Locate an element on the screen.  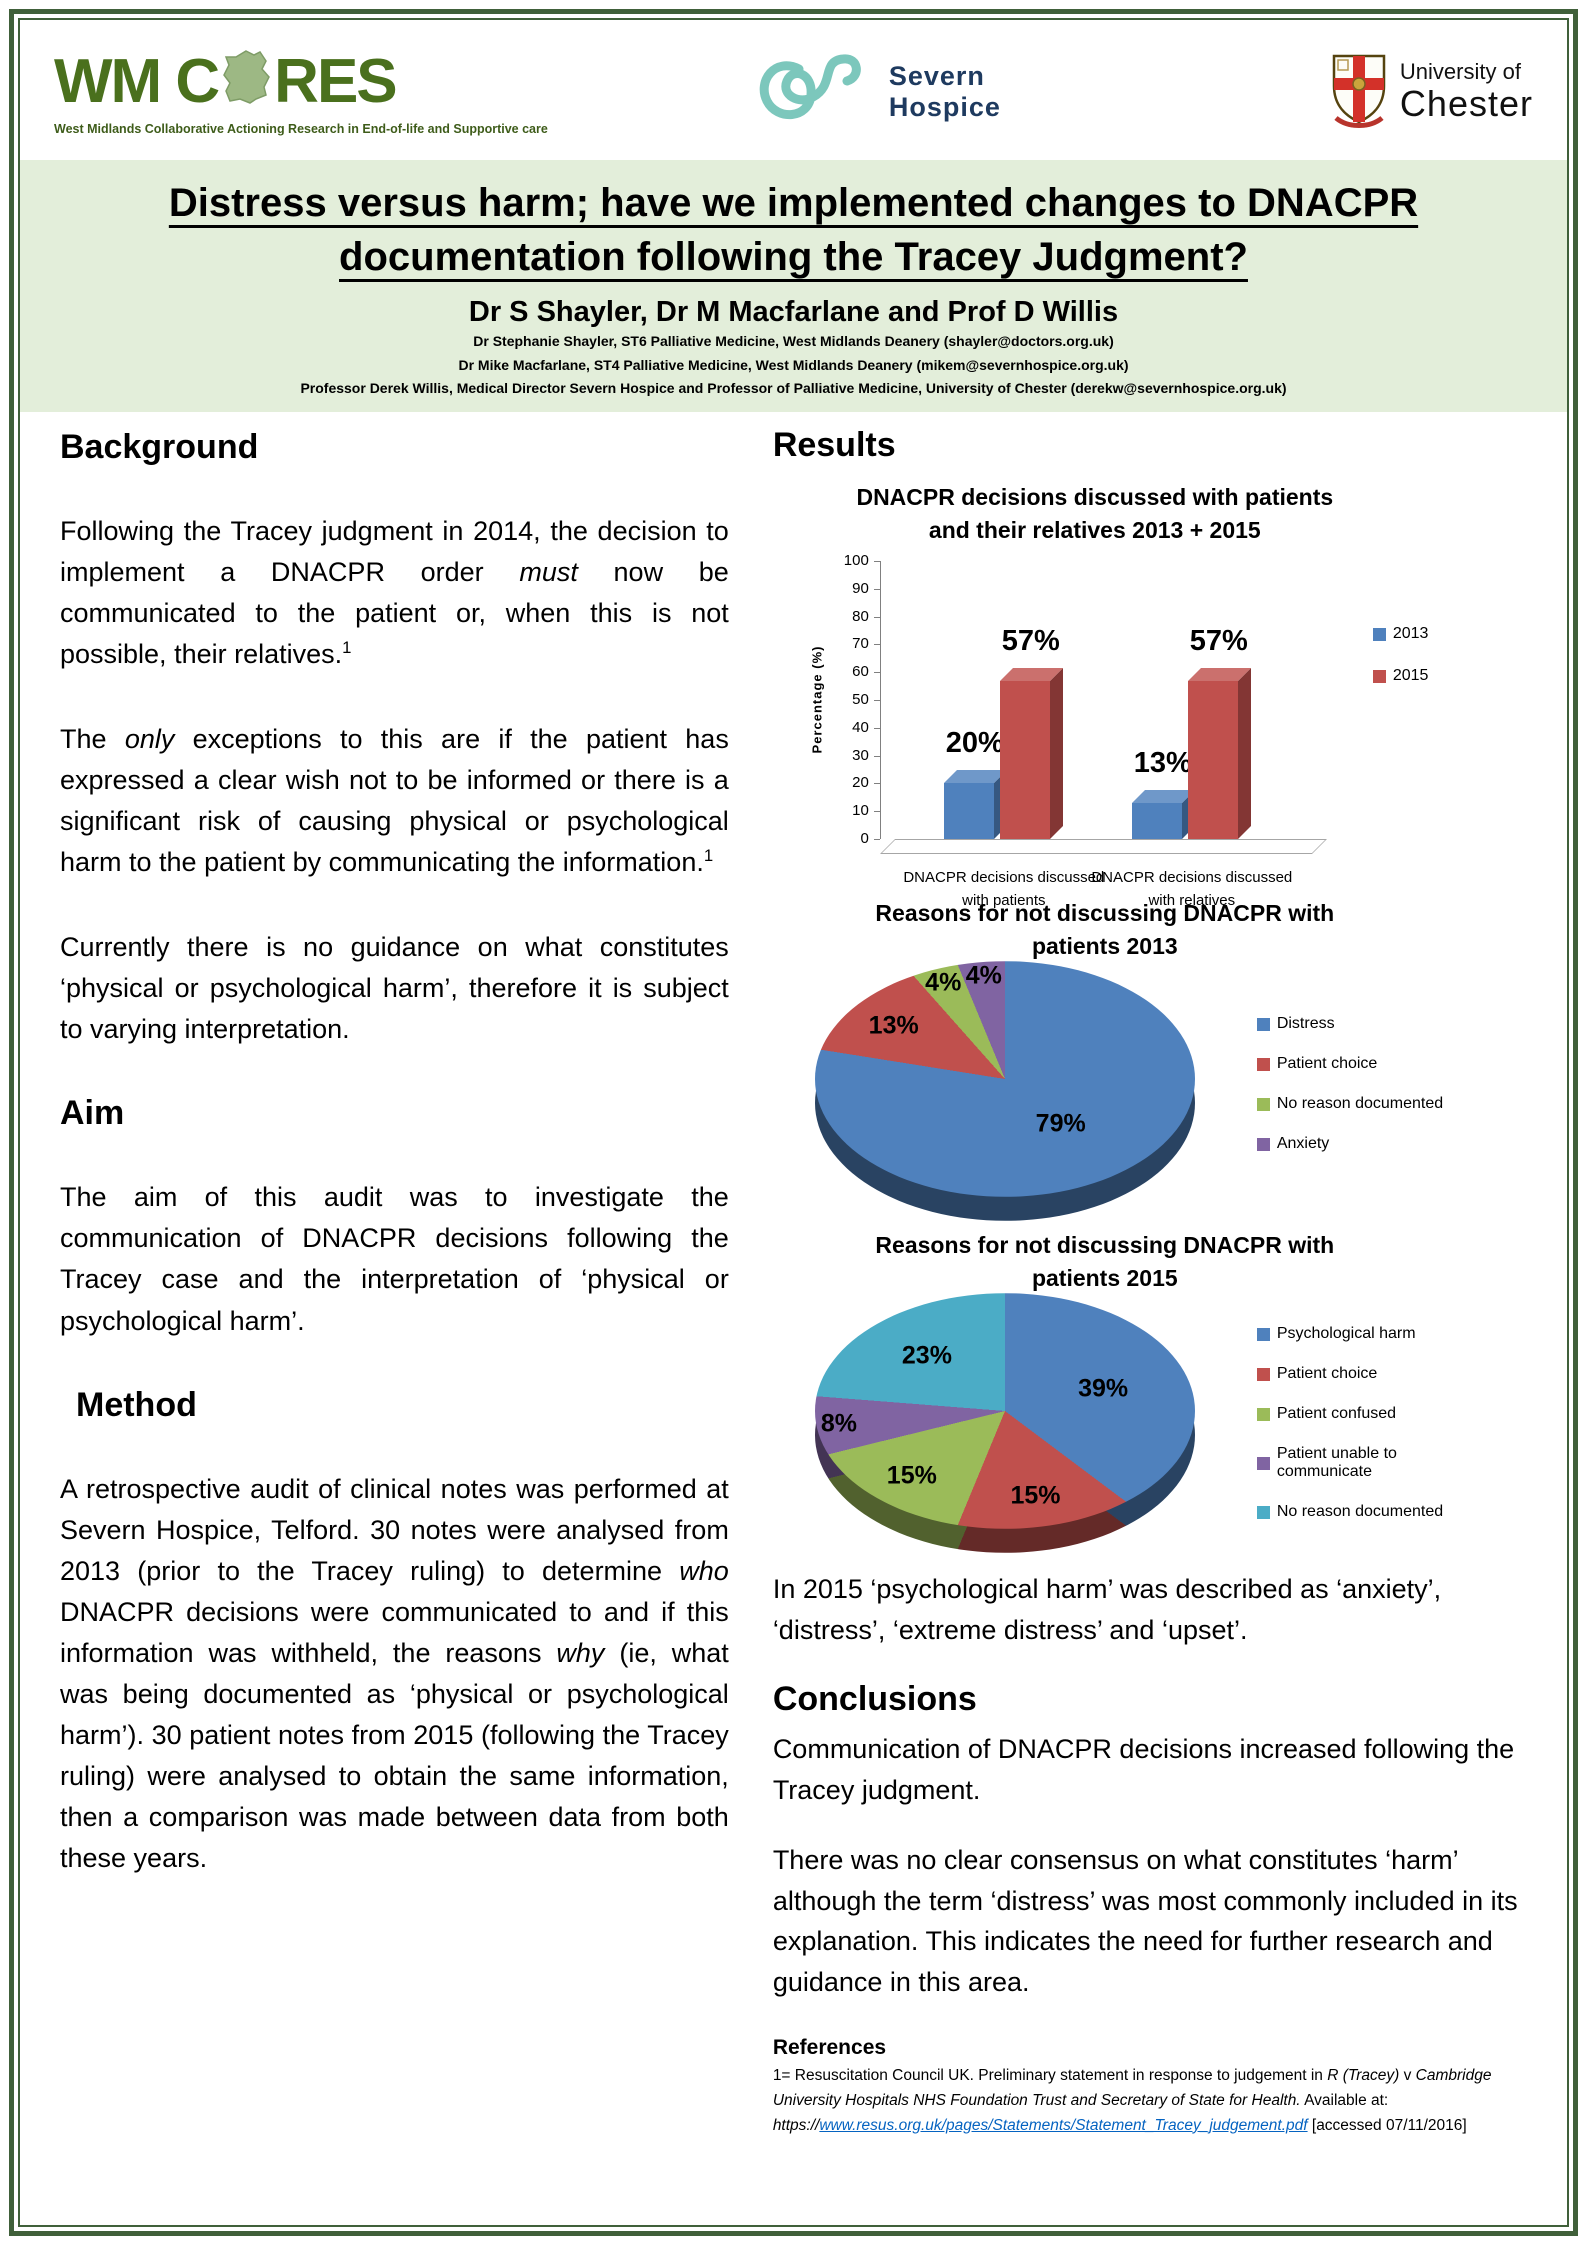
bar-chart-legend: 2013 2015 is located at coordinates (1400, 667).